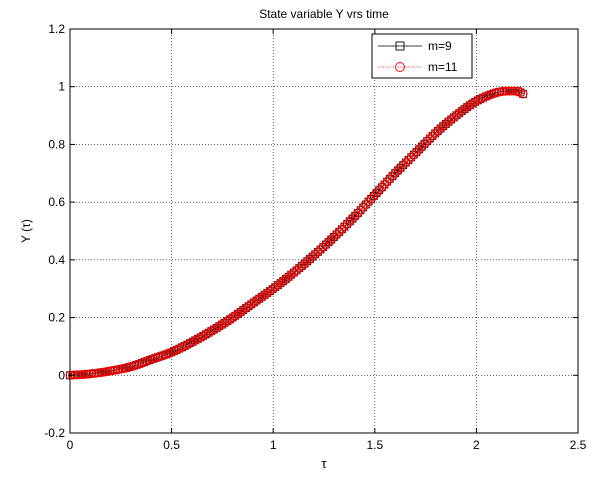  I want to click on x-tick-label: 0, so click(70, 445).